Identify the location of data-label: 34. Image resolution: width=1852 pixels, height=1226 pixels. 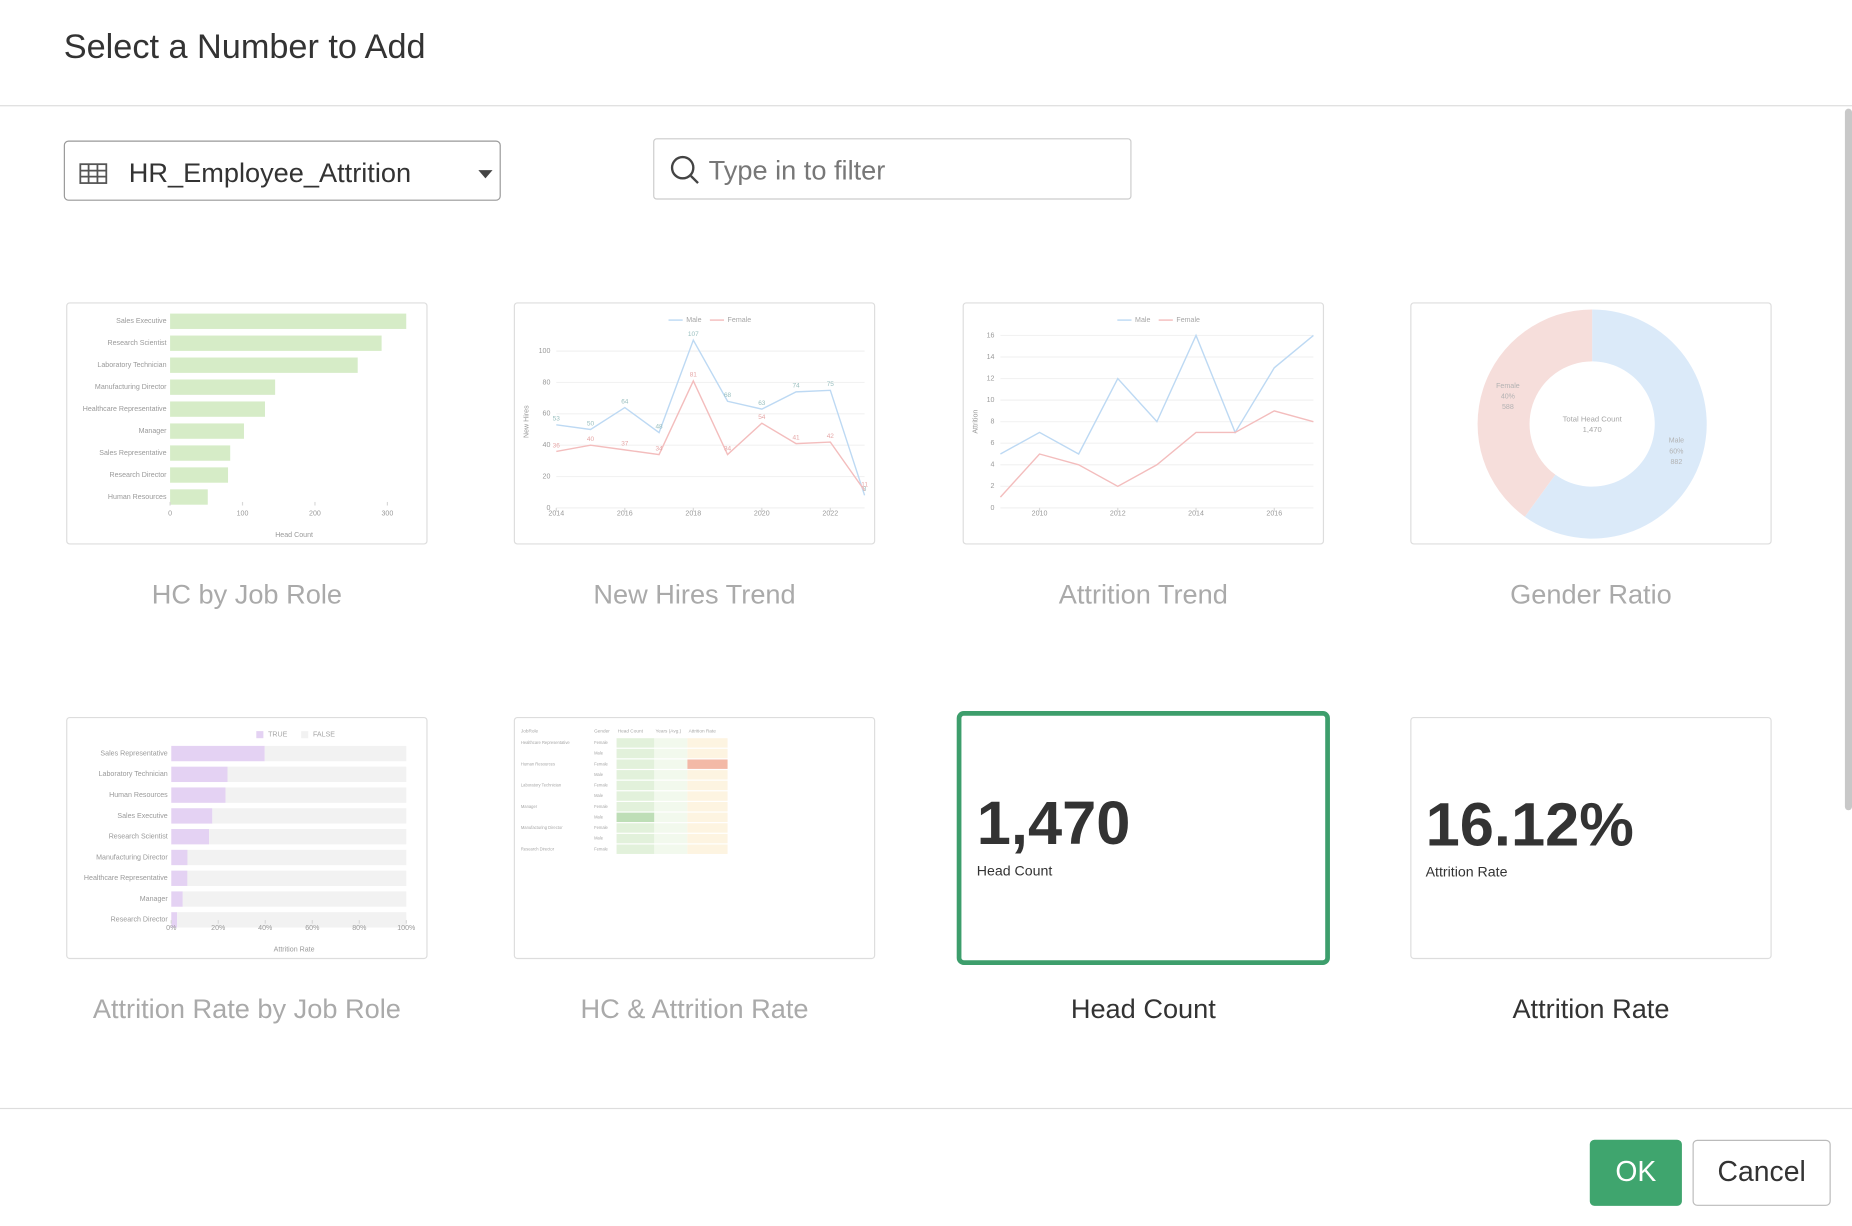
(659, 448).